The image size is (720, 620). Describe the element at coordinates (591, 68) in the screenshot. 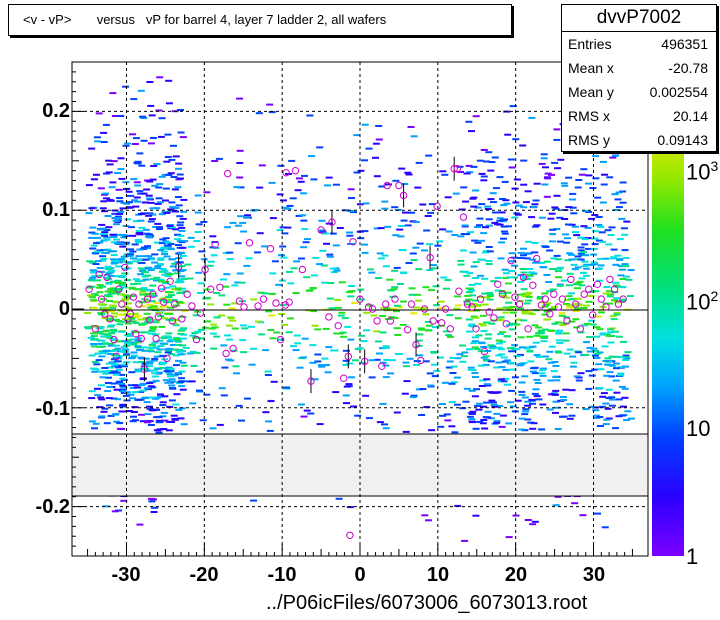

I see `stats-key: Mean x` at that location.